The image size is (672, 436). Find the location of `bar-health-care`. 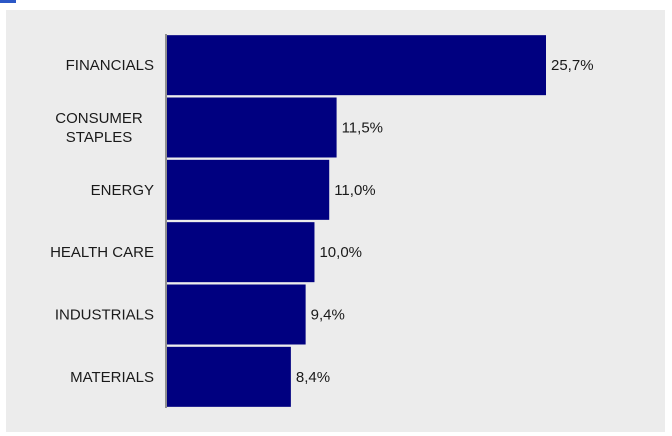

bar-health-care is located at coordinates (241, 252).